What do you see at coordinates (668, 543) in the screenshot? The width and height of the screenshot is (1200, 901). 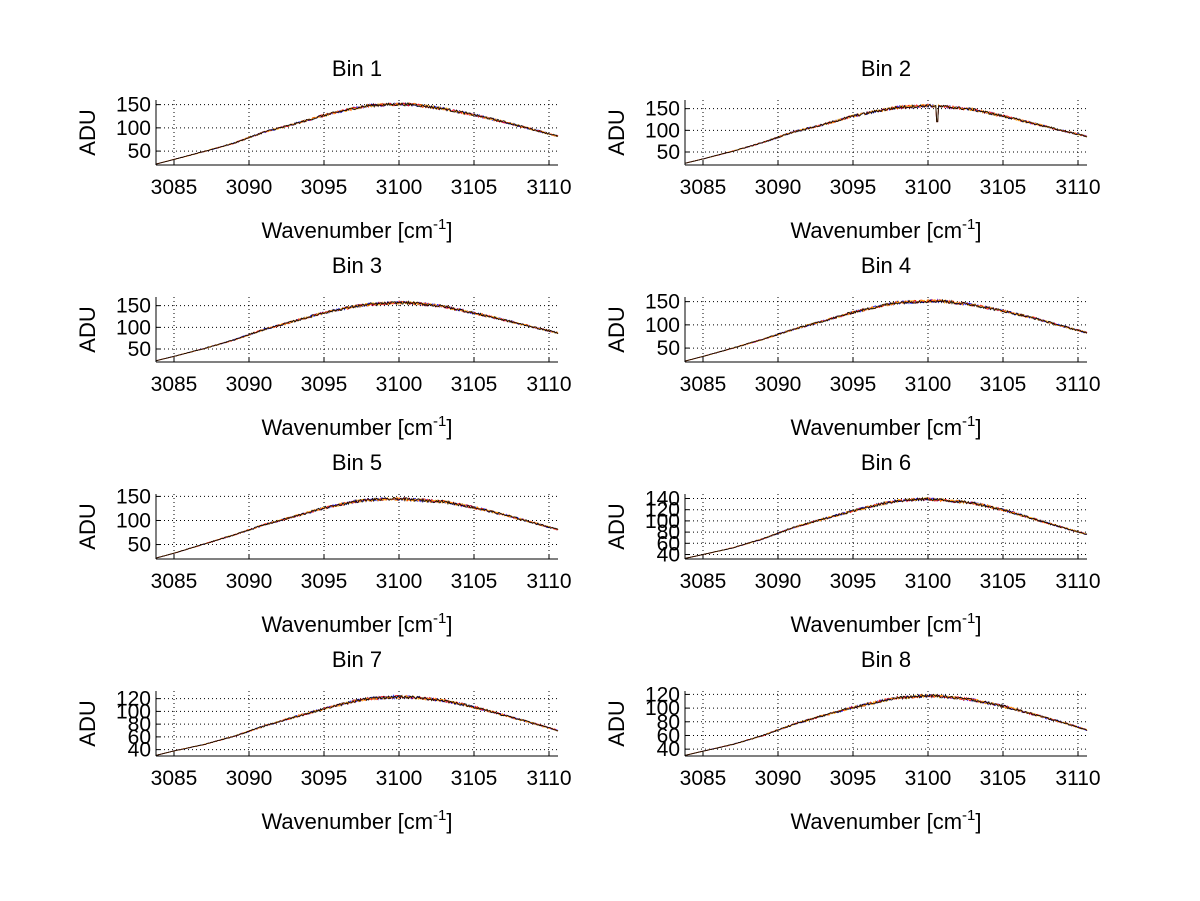 I see `y-tick-label: 60` at bounding box center [668, 543].